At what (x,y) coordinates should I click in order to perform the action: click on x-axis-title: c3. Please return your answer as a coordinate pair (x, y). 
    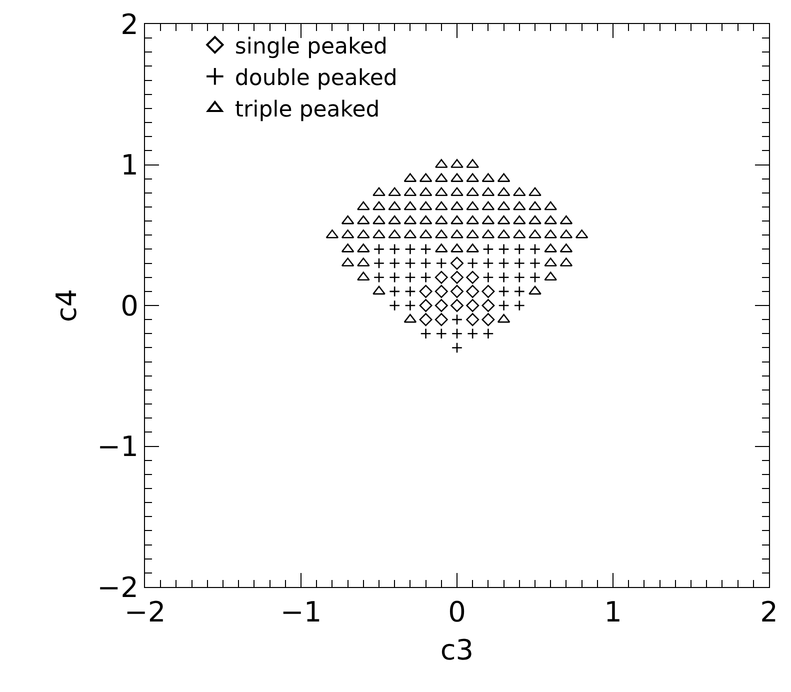
    Looking at the image, I should click on (457, 650).